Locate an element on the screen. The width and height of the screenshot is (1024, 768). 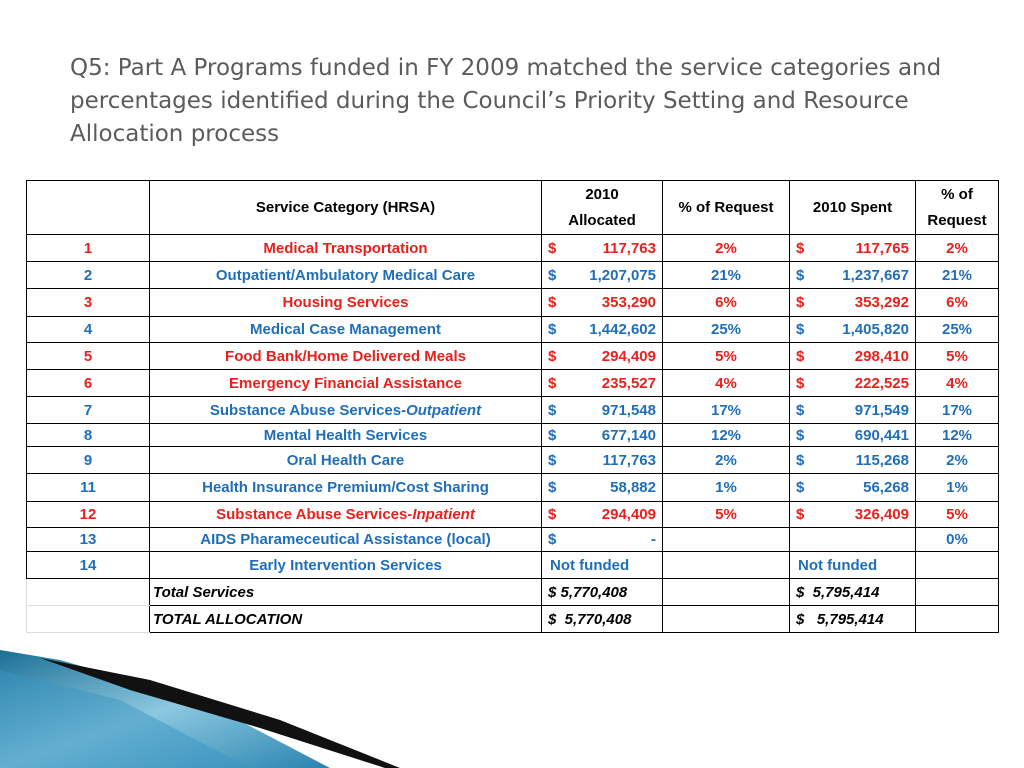
spent-amount: $971,549 is located at coordinates (852, 410).